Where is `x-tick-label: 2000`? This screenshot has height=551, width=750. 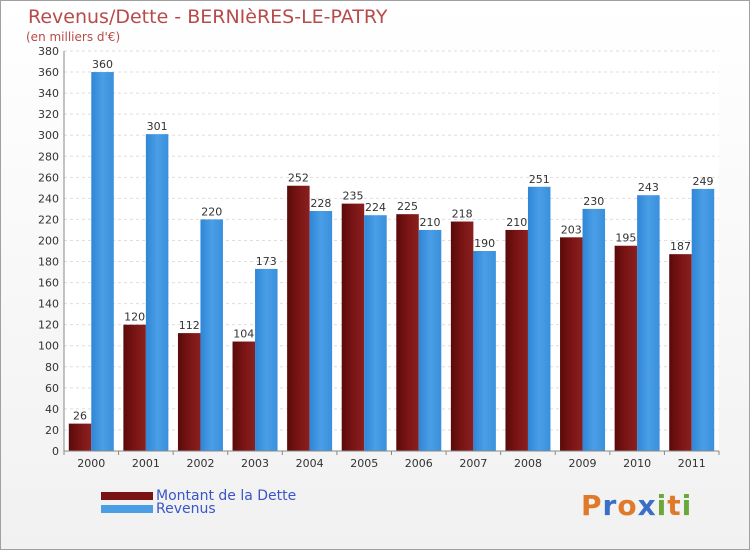
x-tick-label: 2000 is located at coordinates (91, 463).